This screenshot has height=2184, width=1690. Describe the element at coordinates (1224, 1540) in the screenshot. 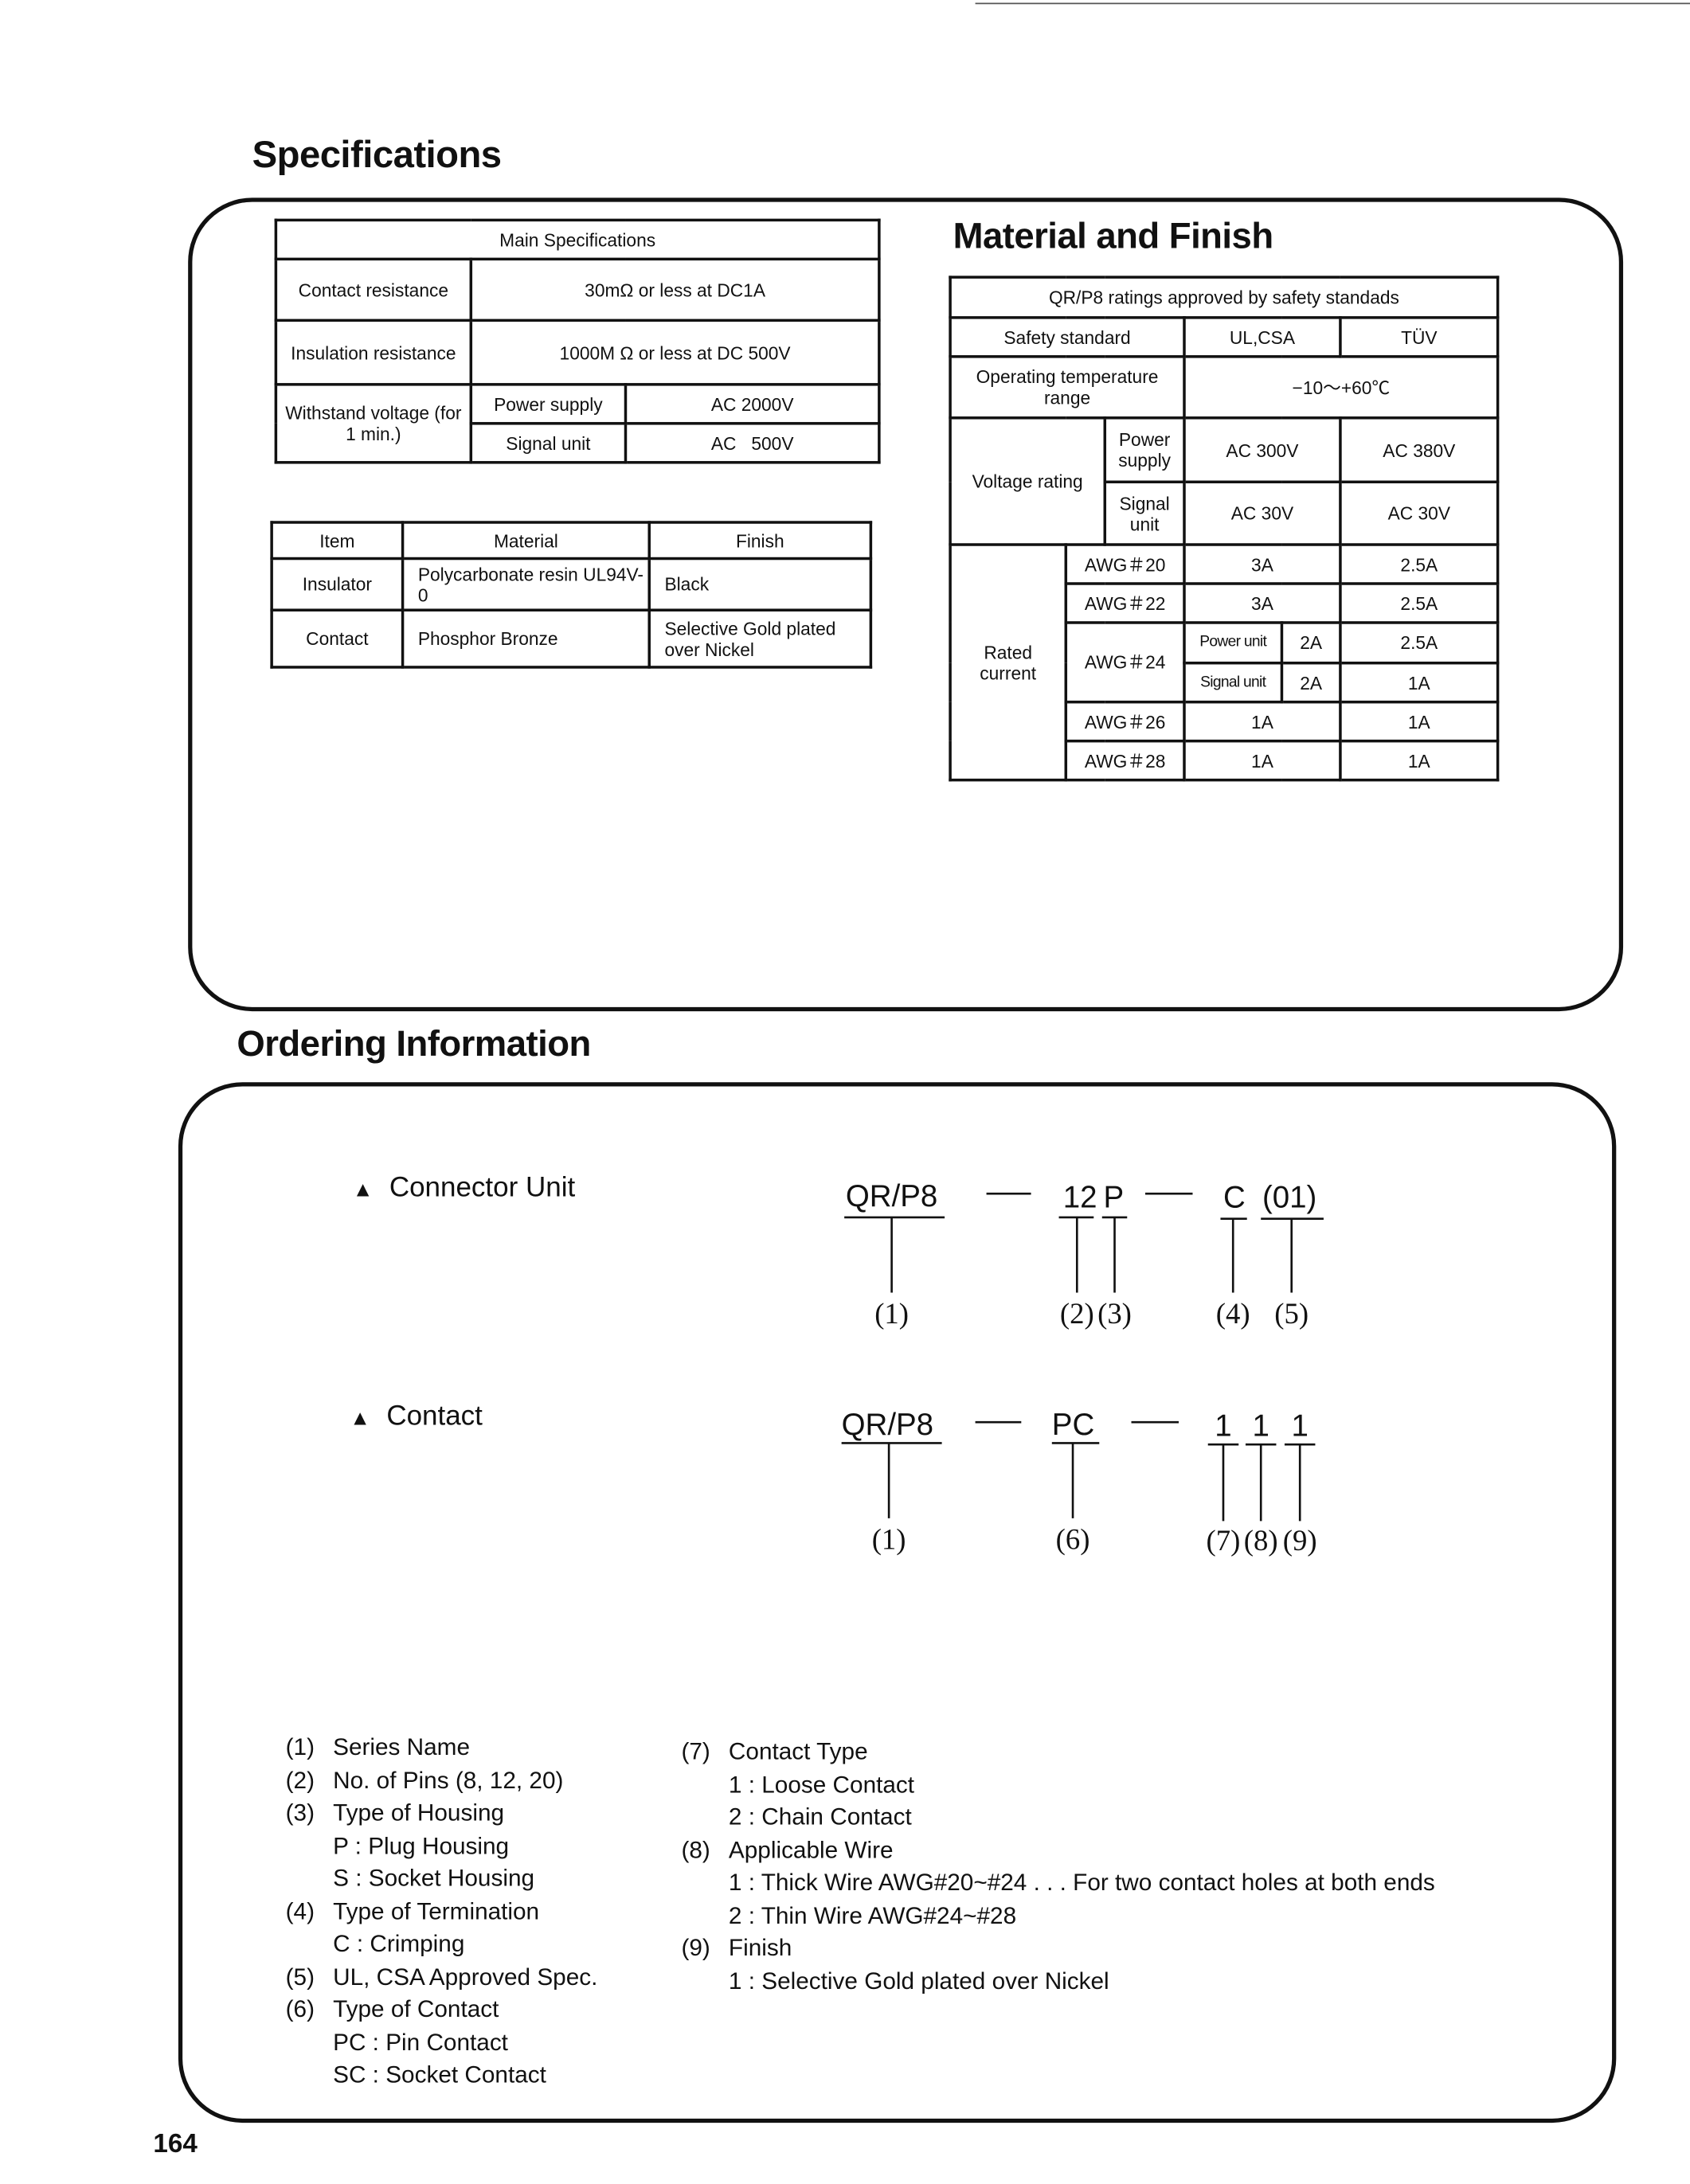

I see `callout-label: (7)` at that location.